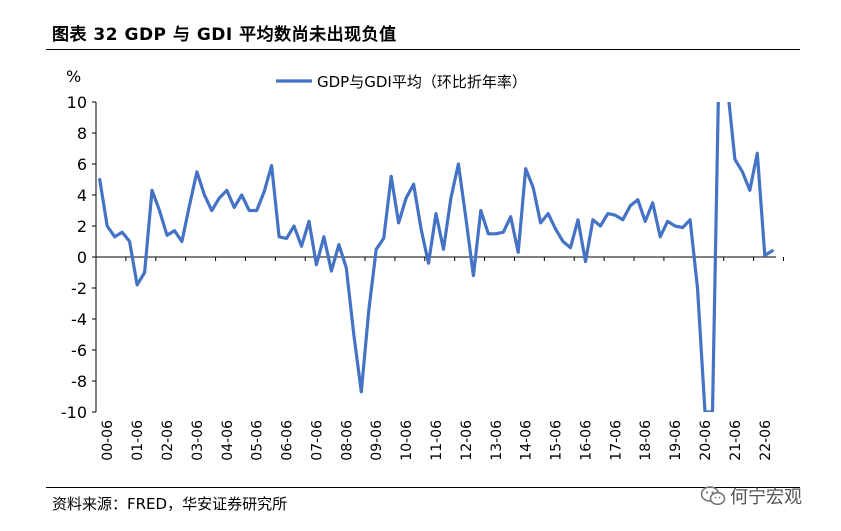  I want to click on y-tick-label: 2, so click(82, 226).